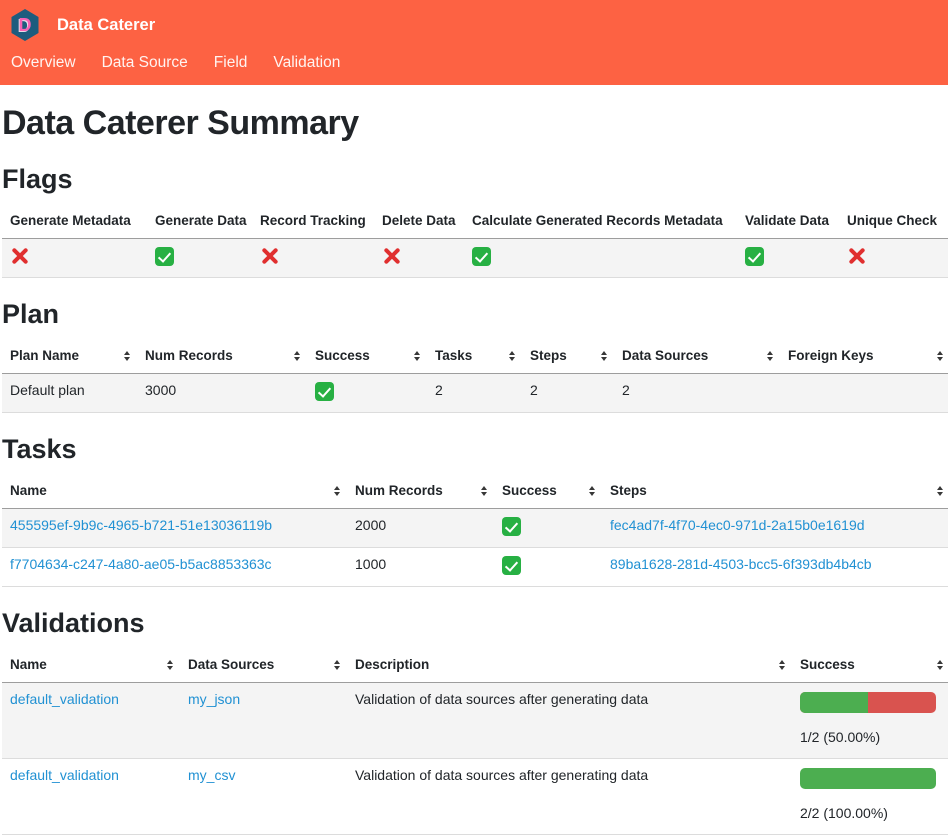 This screenshot has height=835, width=948. I want to click on plan-col-plan-name: Plan Name, so click(69, 356).